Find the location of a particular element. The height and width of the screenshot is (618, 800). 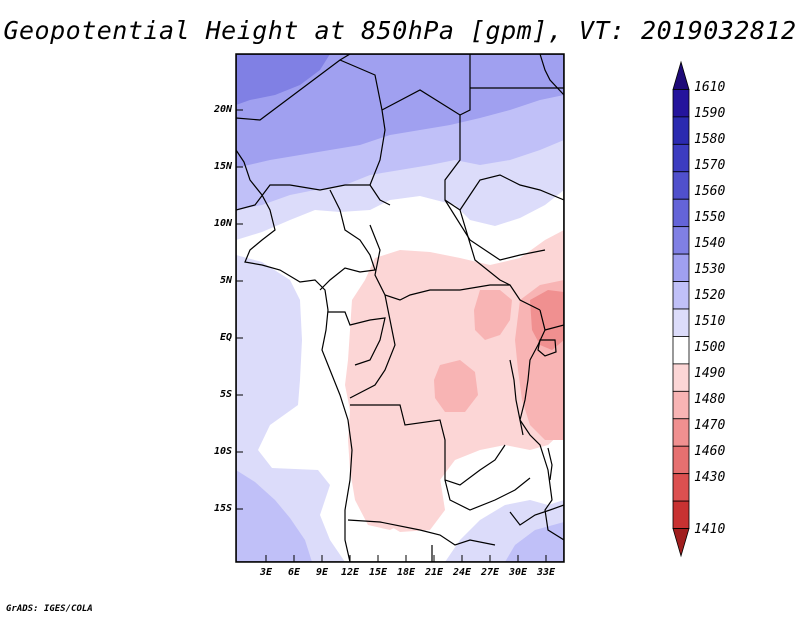

lake-victoria is located at coordinates (547, 348).